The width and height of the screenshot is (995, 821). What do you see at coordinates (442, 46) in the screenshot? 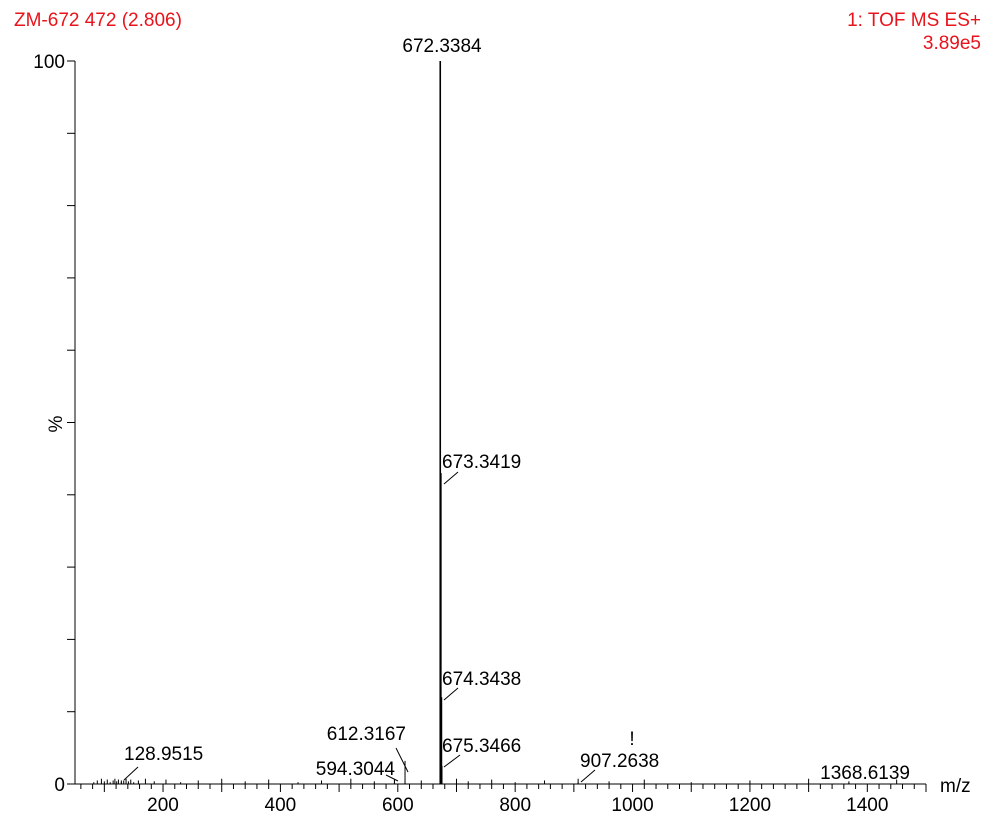
I see `peak-label: 672.3384` at bounding box center [442, 46].